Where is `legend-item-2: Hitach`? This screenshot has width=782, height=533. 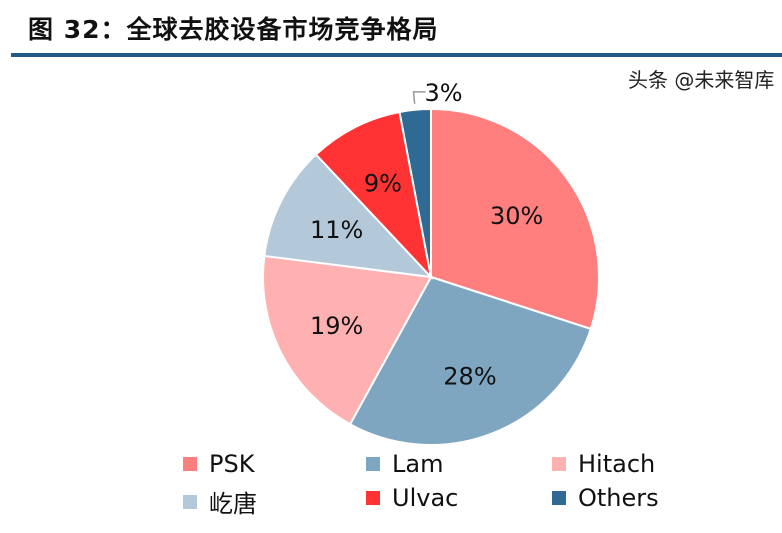 legend-item-2: Hitach is located at coordinates (603, 464).